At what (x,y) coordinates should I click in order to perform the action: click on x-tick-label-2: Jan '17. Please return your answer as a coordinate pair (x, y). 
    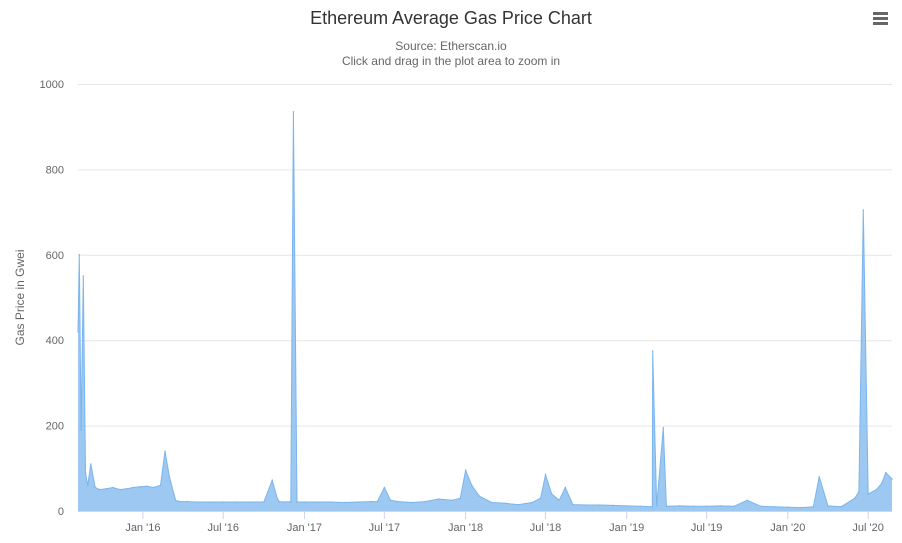
    Looking at the image, I should click on (304, 528).